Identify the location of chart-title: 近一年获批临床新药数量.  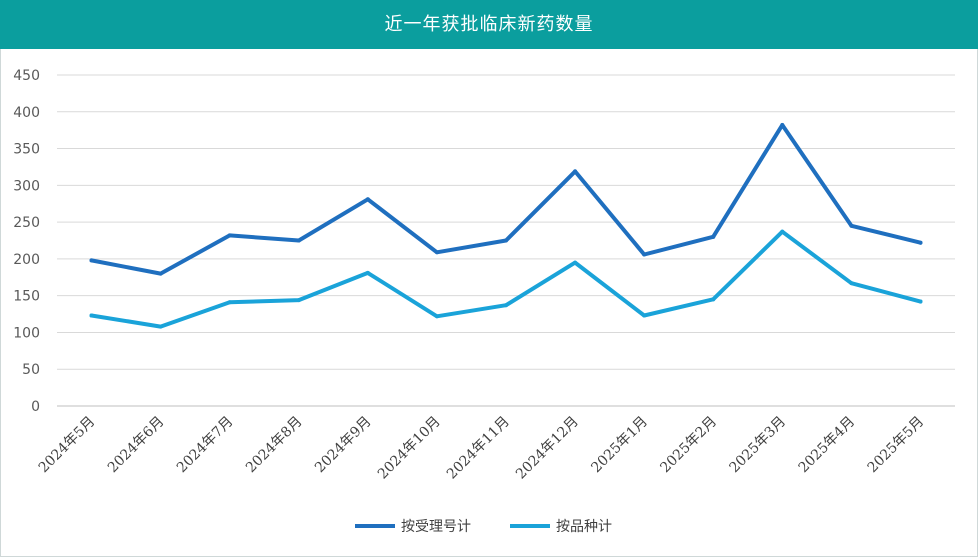
(489, 24).